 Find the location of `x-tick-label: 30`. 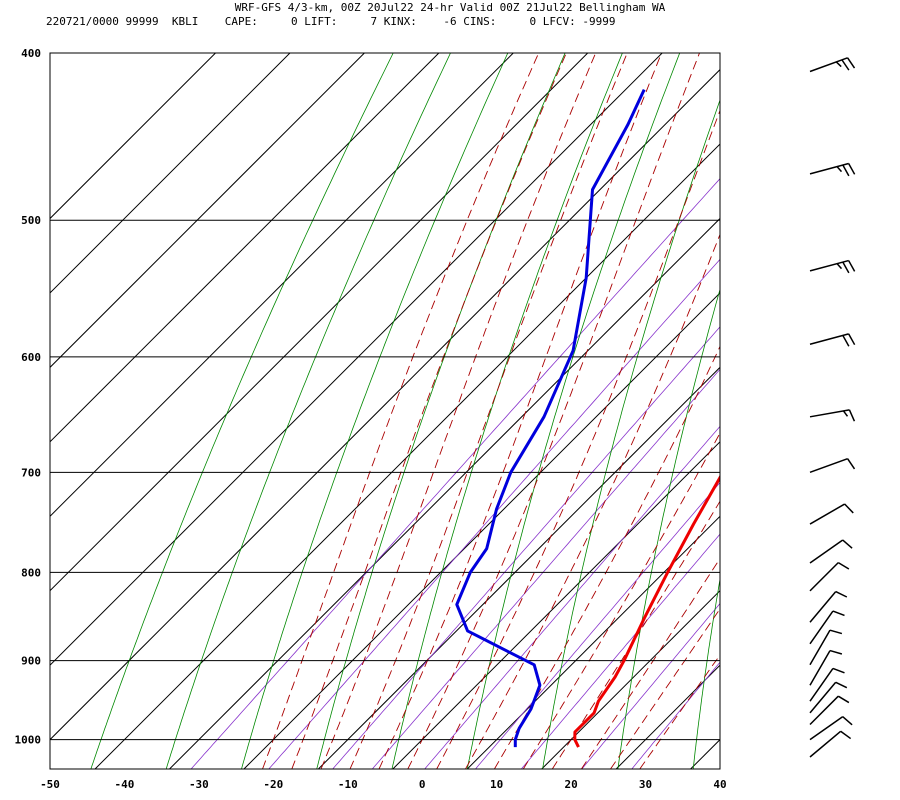

x-tick-label: 30 is located at coordinates (645, 784).